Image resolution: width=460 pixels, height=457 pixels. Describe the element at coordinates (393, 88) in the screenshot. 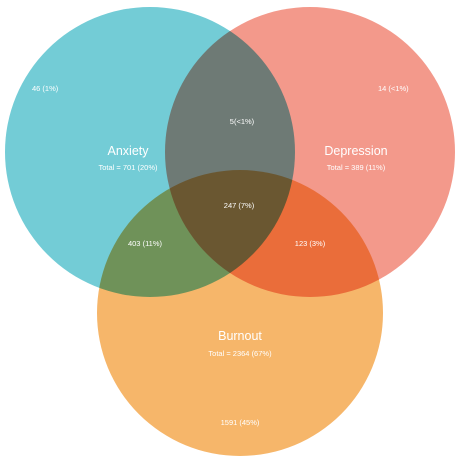

I see `depression-exclusive-count: 14 (<1%)` at that location.